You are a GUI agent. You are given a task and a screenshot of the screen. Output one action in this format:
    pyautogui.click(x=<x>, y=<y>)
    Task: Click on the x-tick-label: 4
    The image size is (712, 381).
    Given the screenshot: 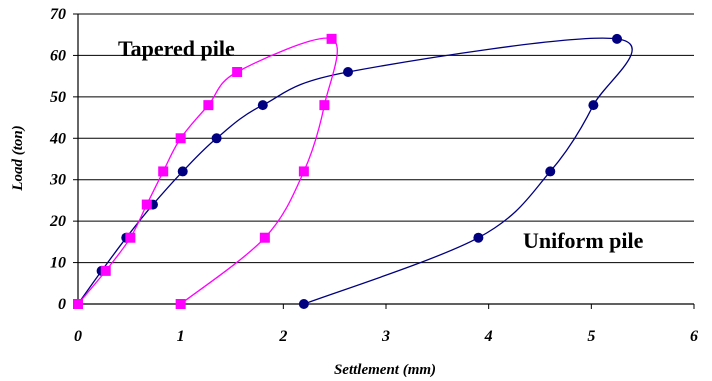 What is the action you would take?
    pyautogui.click(x=488, y=336)
    